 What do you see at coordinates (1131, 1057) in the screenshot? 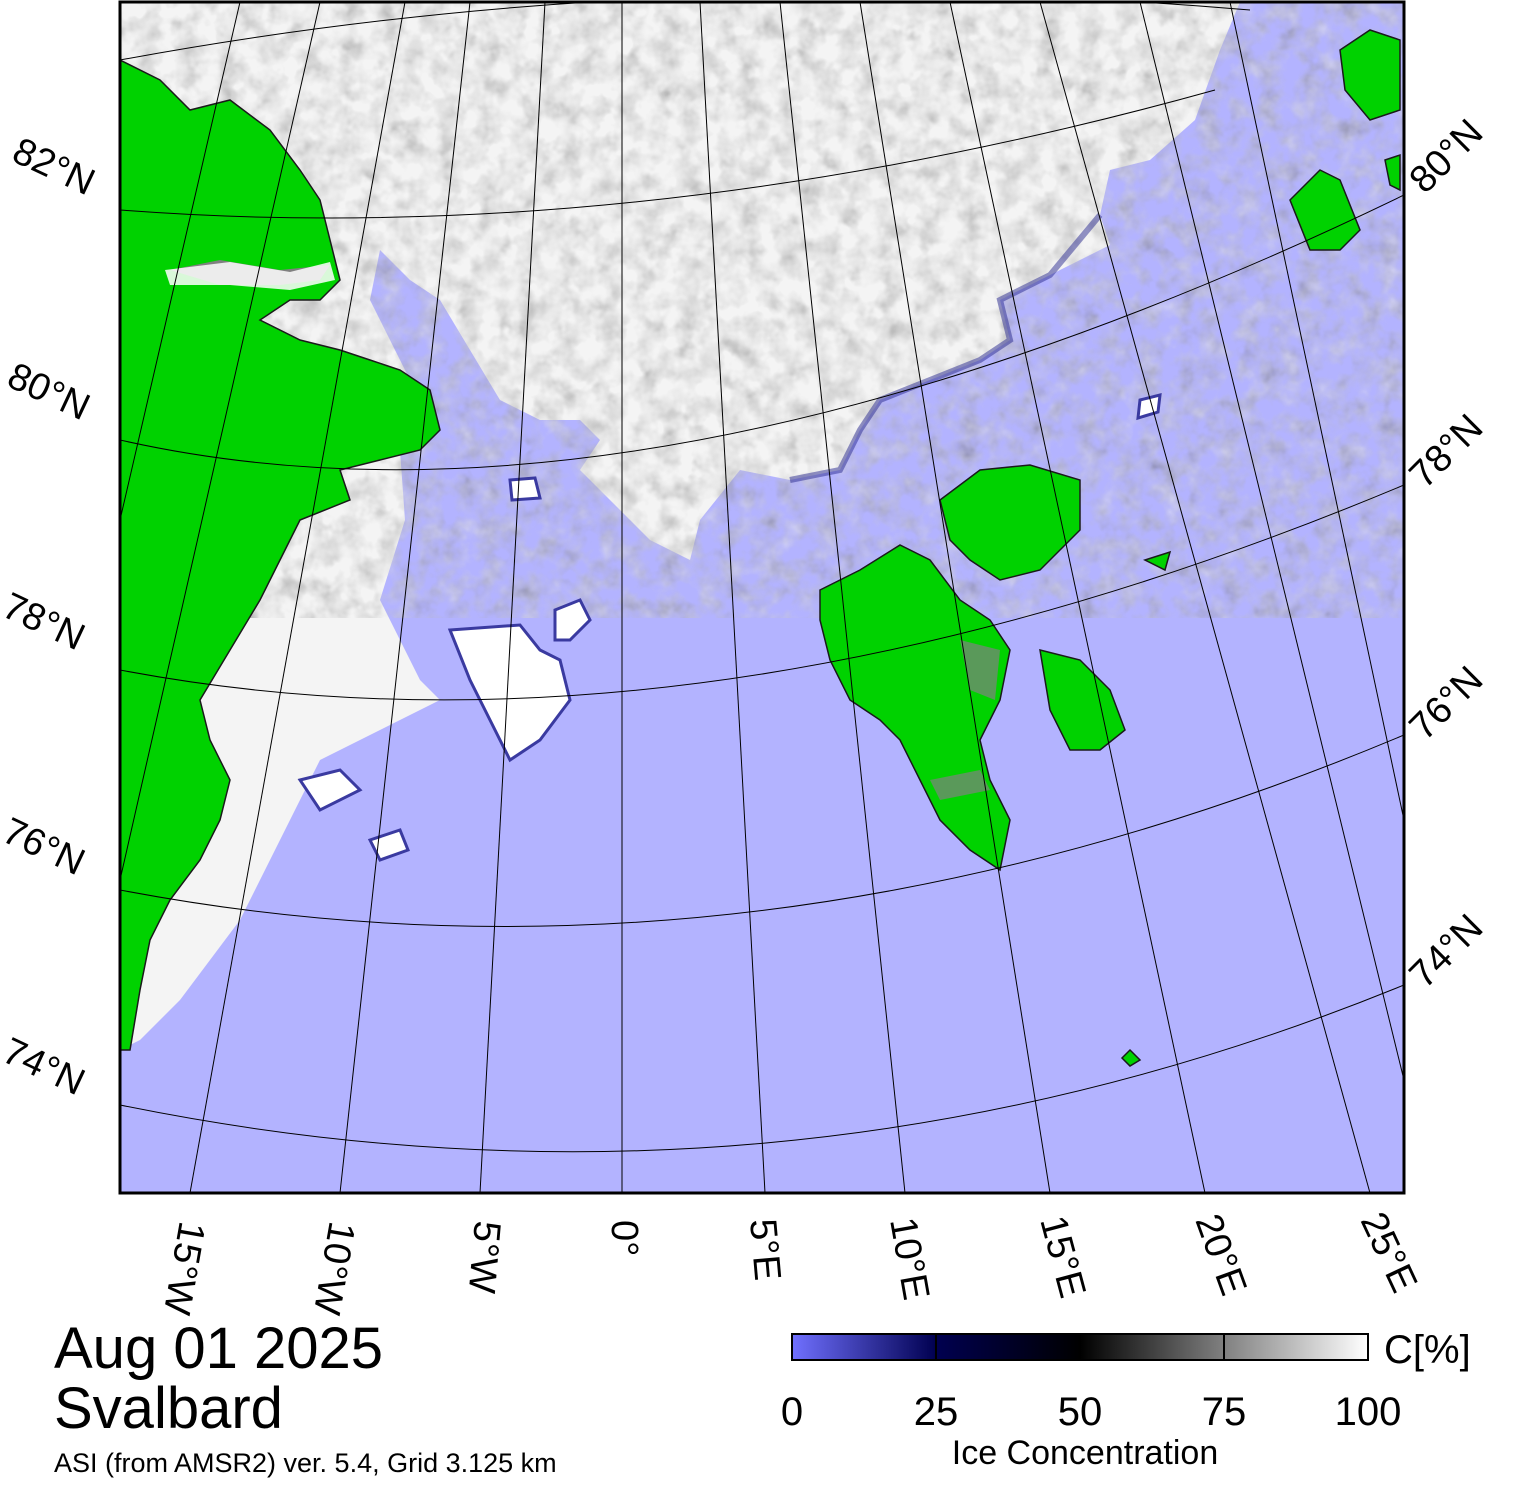
I see `bjornoya` at bounding box center [1131, 1057].